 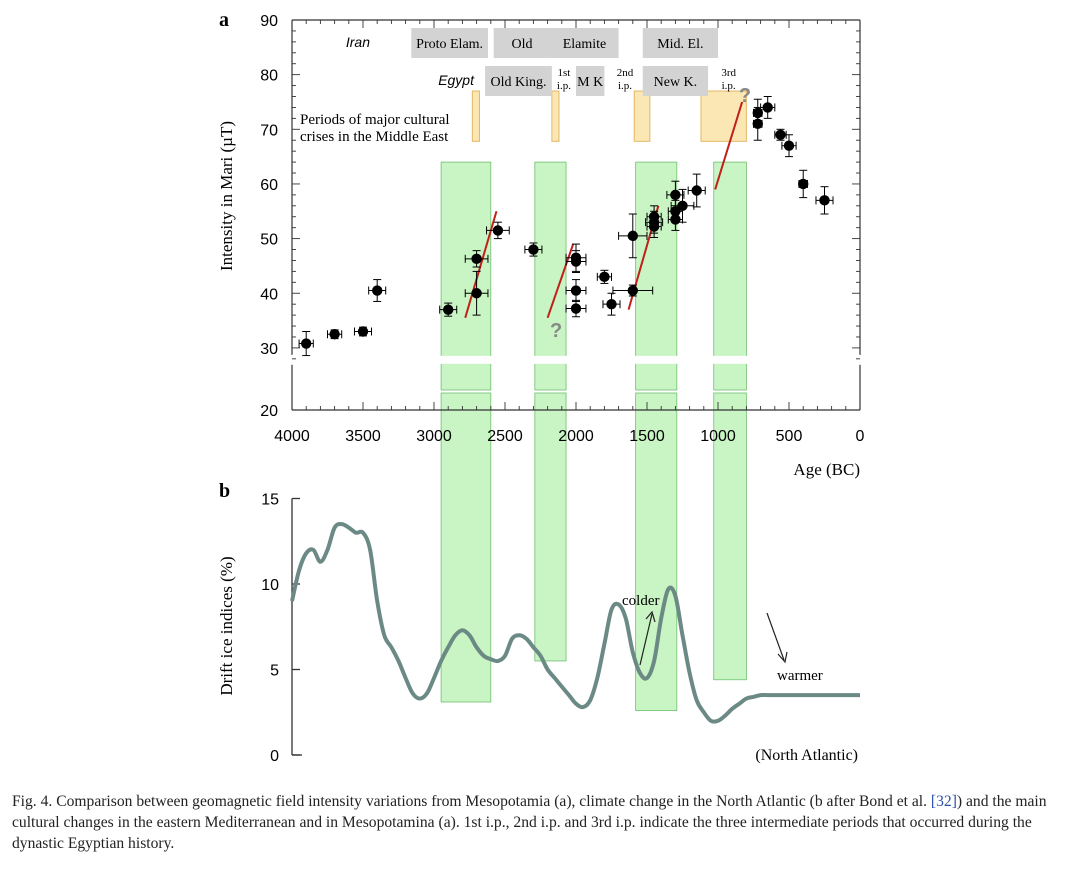 I want to click on x-tick-label: 0, so click(x=860, y=436).